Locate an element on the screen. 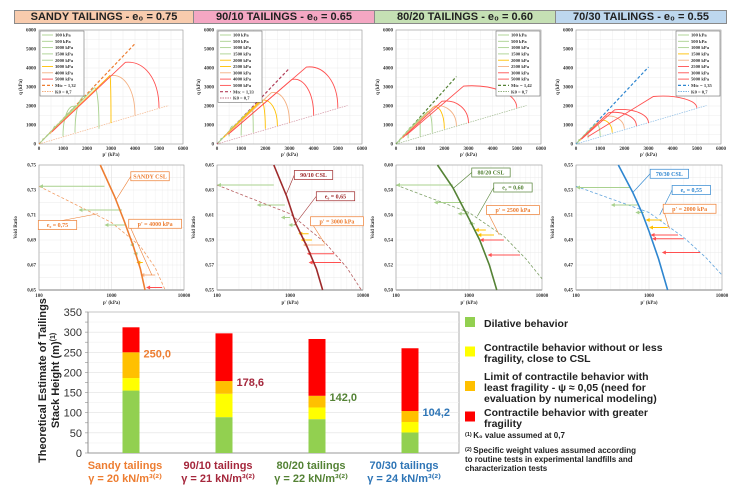 The height and width of the screenshot is (493, 736). legend-label: Mtc = 1,32 is located at coordinates (66, 85).